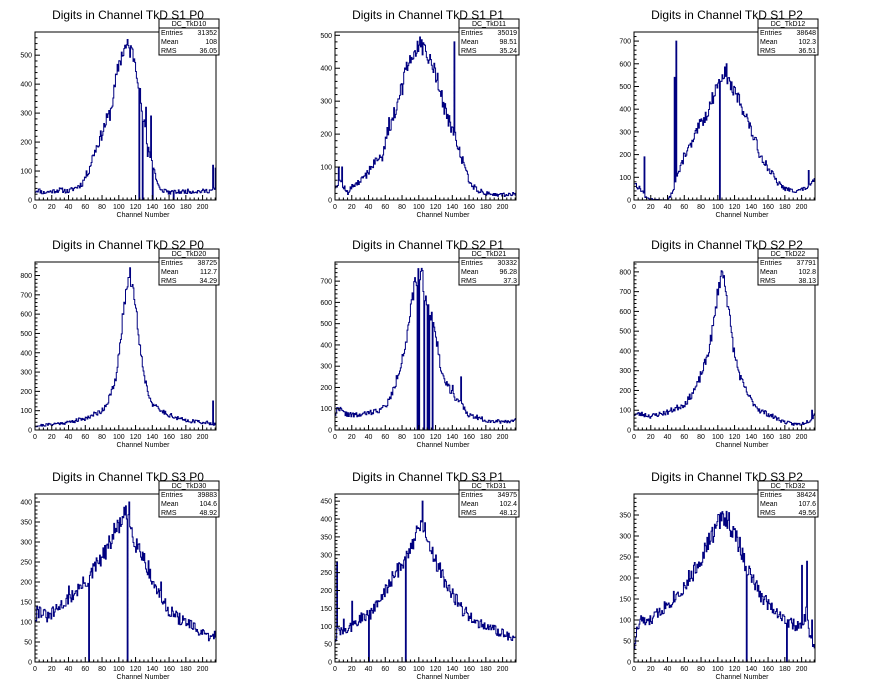 The width and height of the screenshot is (896, 690). Describe the element at coordinates (189, 267) in the screenshot. I see `stats-box: DC_TkD20 Entries 38725 Mean 112.7 RMS 34.29` at that location.